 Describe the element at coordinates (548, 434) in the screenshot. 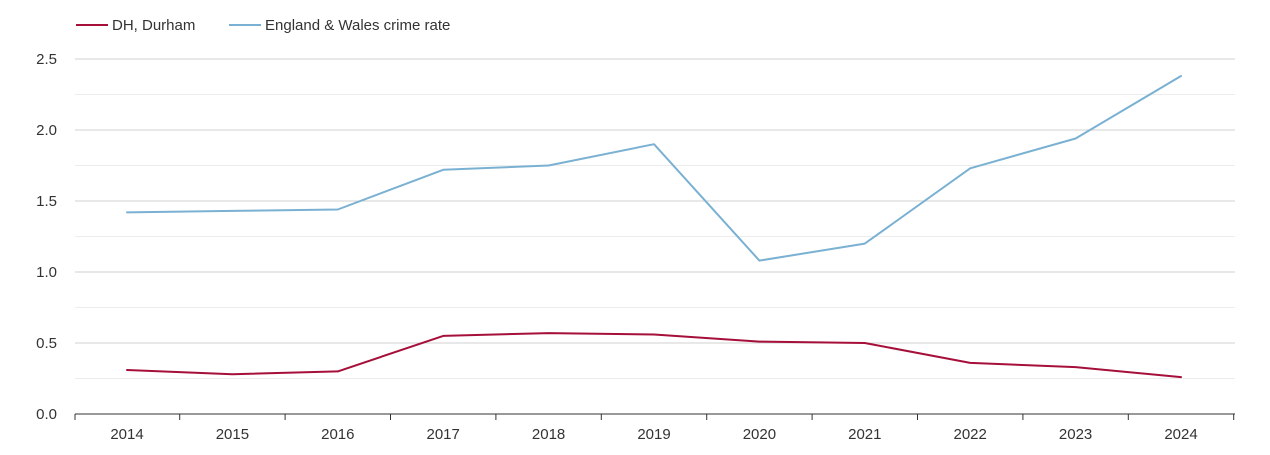

I see `x-tick-label: 2018` at that location.